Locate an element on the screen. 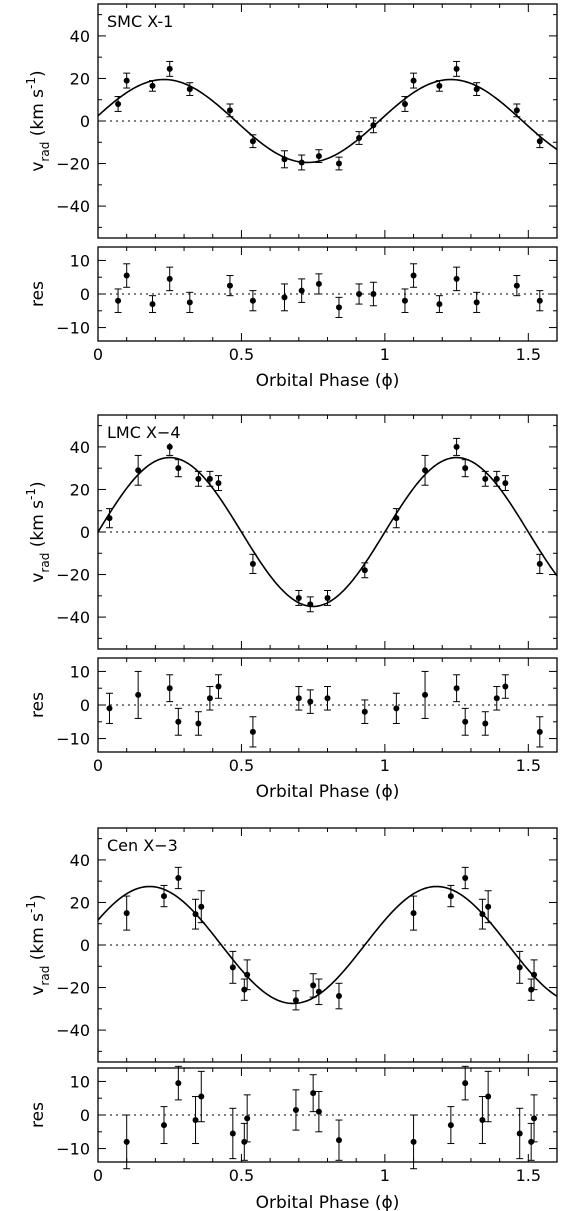  y-tick-label: −20 is located at coordinates (73, 164).